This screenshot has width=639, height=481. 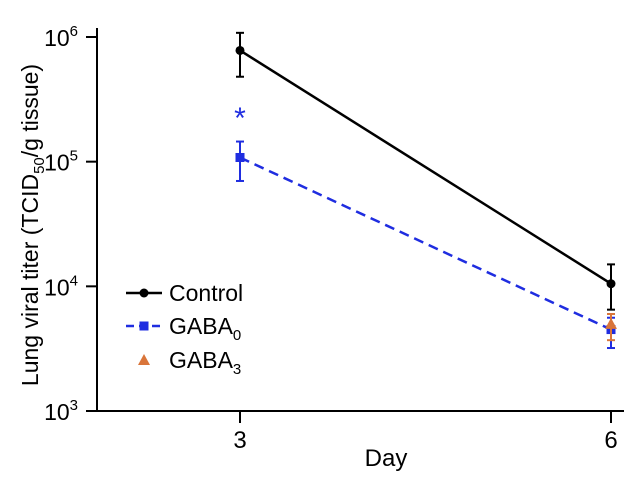 I want to click on significance-marker: *, so click(x=240, y=118).